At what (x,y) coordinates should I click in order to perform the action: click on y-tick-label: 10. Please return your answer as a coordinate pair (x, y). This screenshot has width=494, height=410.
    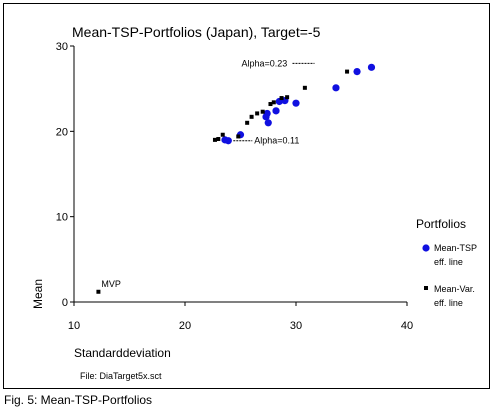
    Looking at the image, I should click on (62, 218).